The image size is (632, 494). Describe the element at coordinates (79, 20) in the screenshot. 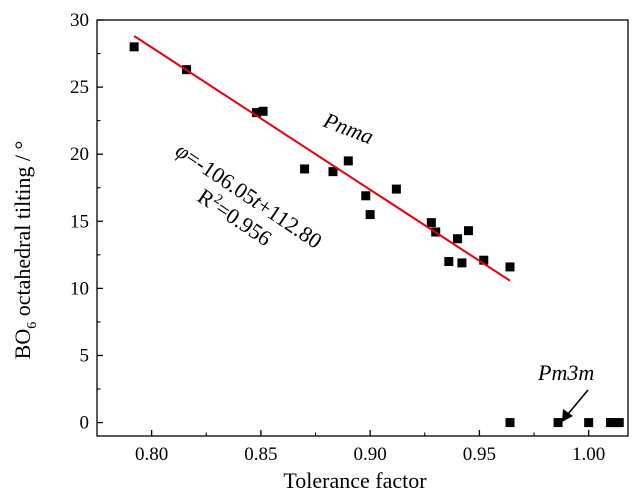

I see `y-tick-label: 30` at that location.